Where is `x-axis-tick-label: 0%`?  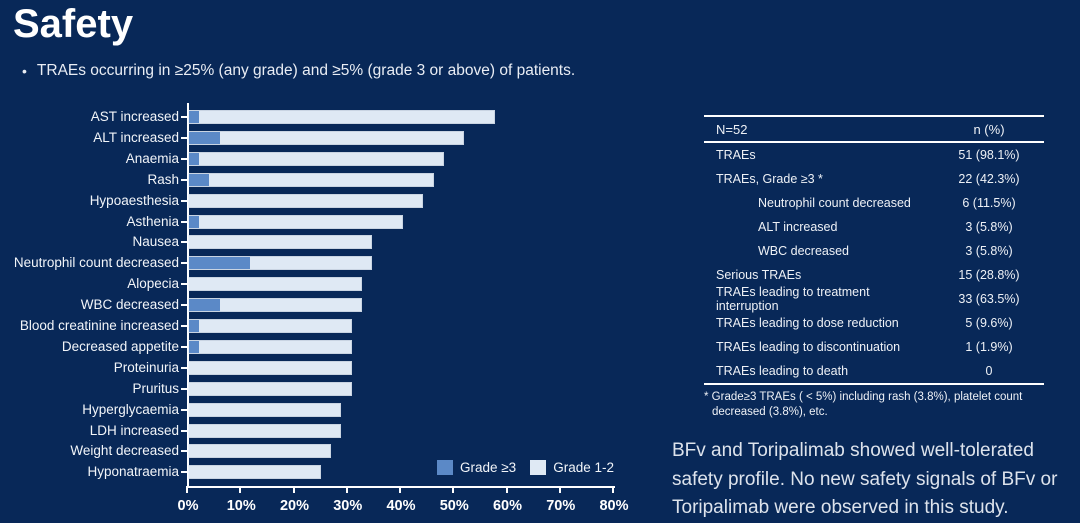
x-axis-tick-label: 0% is located at coordinates (188, 506).